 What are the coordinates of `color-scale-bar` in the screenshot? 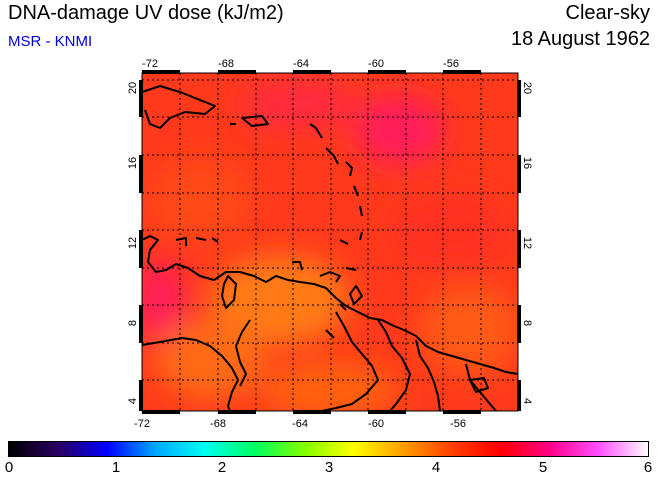 It's located at (328, 449).